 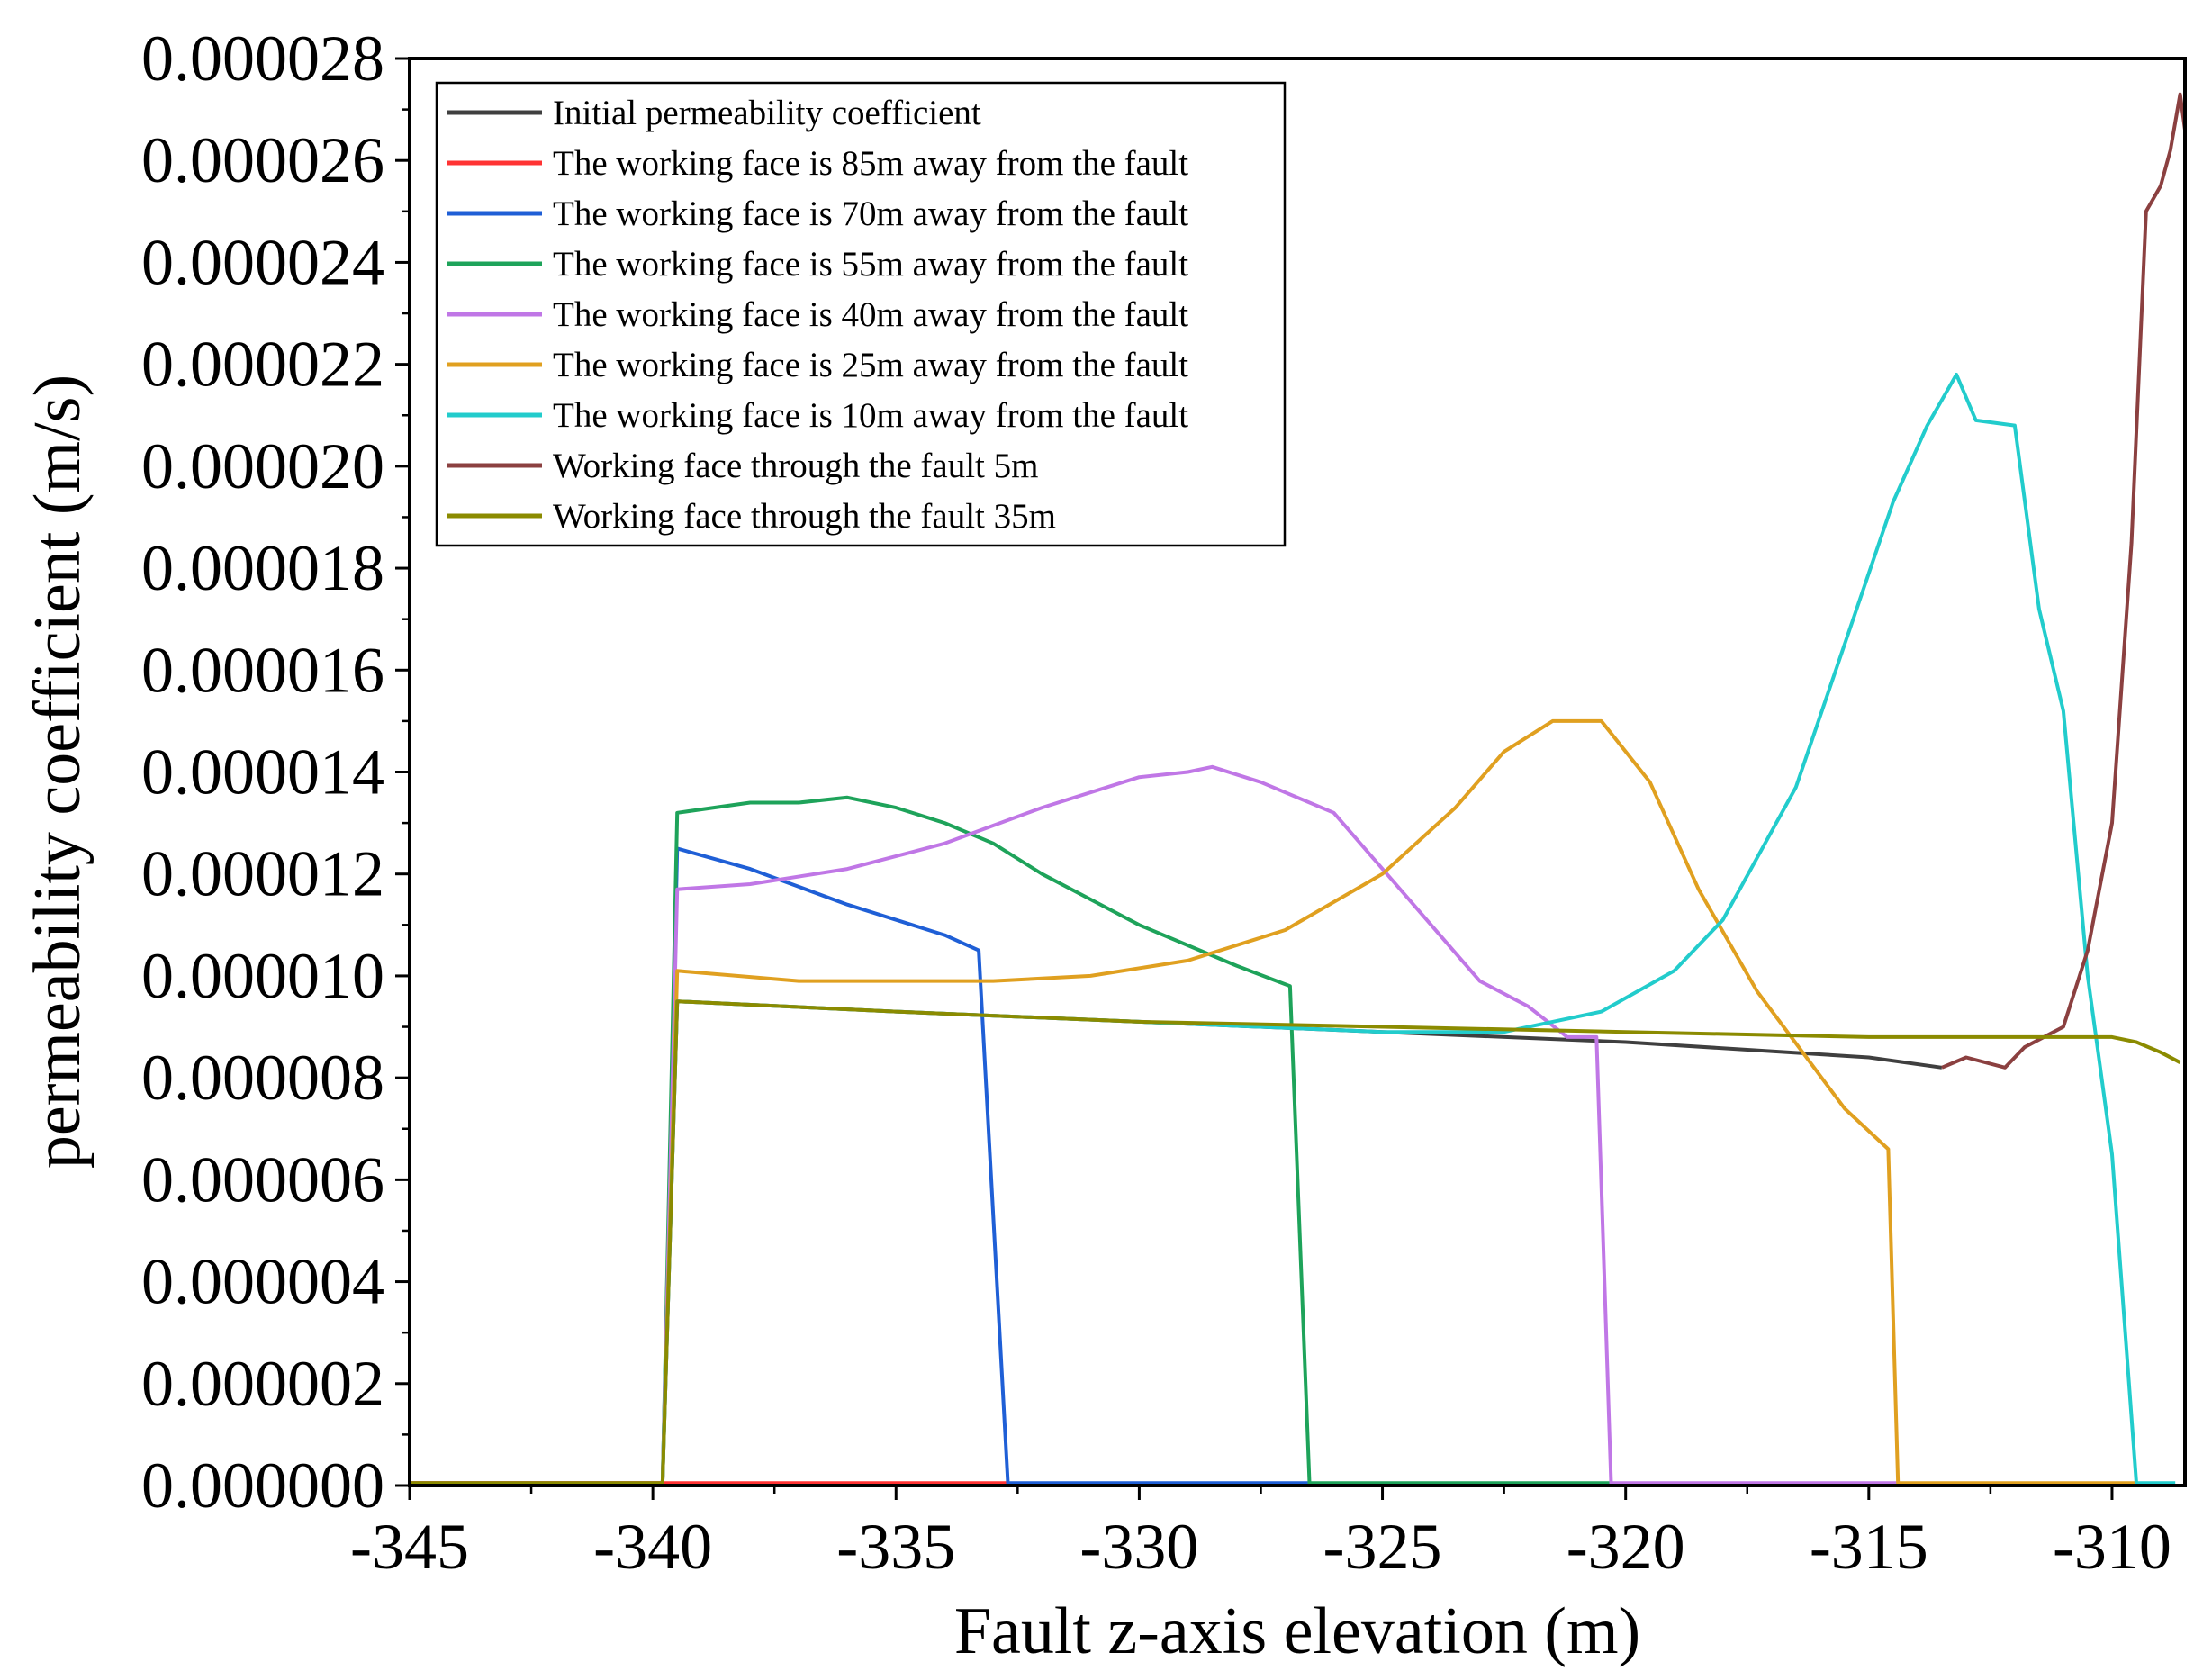 What do you see at coordinates (262, 365) in the screenshot?
I see `y-tick-label: 0.000022` at bounding box center [262, 365].